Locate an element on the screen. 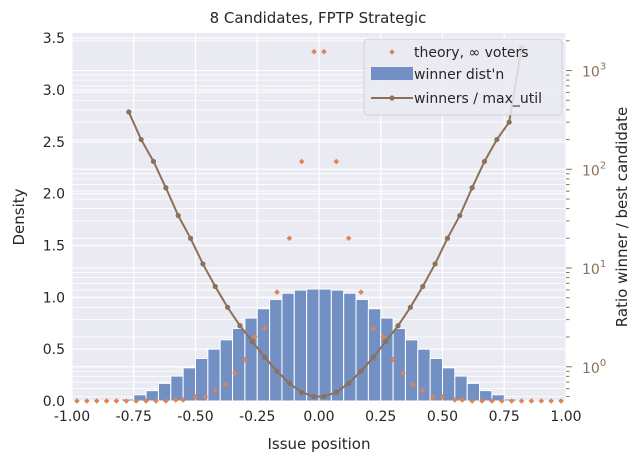  legend-label: winner dist'n is located at coordinates (459, 75).